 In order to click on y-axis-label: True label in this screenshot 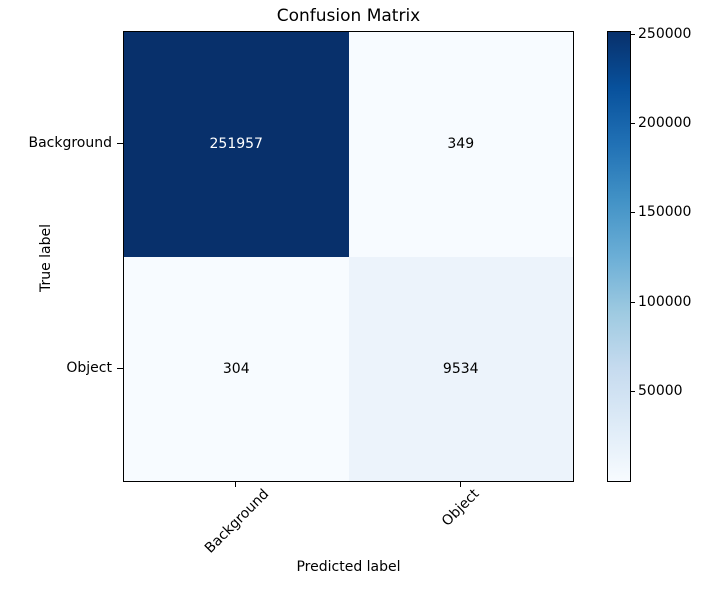, I will do `click(46, 258)`.